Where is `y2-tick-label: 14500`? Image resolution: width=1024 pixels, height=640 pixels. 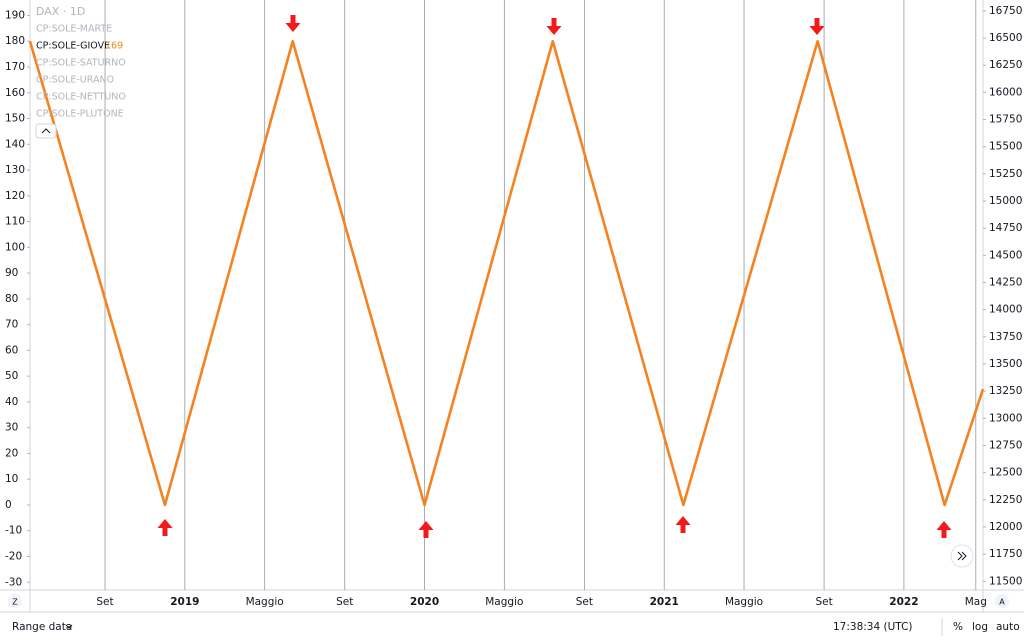 y2-tick-label: 14500 is located at coordinates (1005, 255).